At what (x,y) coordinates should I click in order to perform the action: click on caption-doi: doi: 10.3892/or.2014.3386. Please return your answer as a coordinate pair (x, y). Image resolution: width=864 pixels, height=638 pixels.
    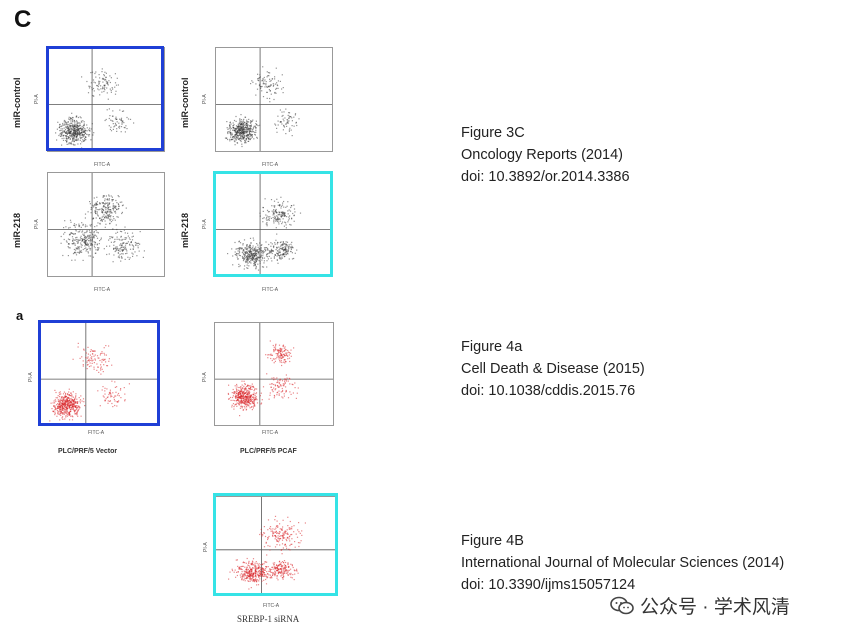
    Looking at the image, I should click on (545, 177).